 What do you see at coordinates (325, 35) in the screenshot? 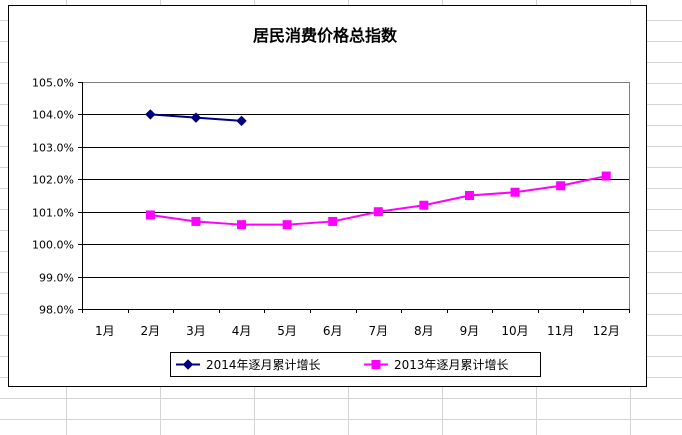
I see `chart-title: 居民消费价格总指数` at bounding box center [325, 35].